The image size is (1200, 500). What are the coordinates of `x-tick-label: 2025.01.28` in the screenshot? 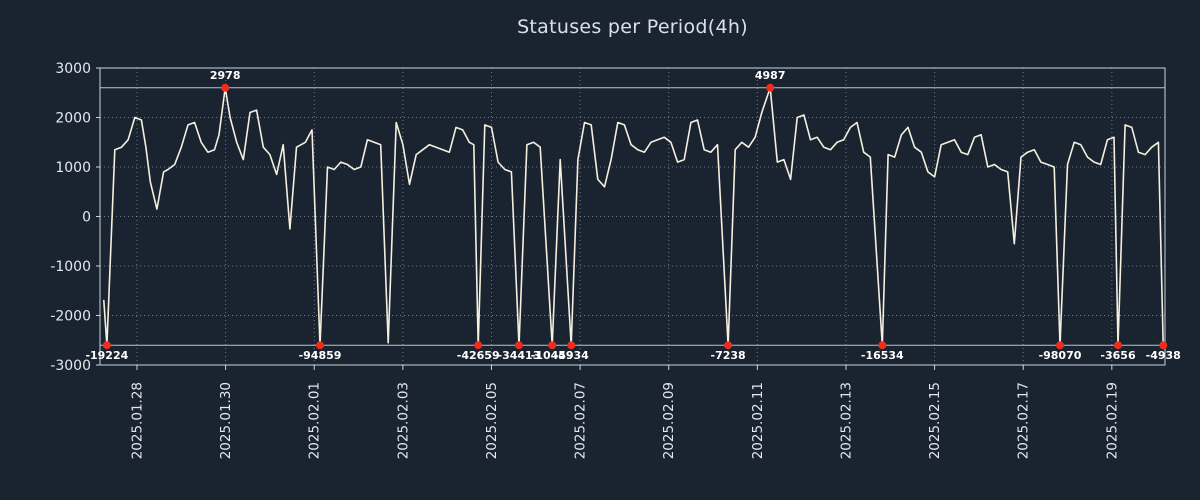 It's located at (137, 420).